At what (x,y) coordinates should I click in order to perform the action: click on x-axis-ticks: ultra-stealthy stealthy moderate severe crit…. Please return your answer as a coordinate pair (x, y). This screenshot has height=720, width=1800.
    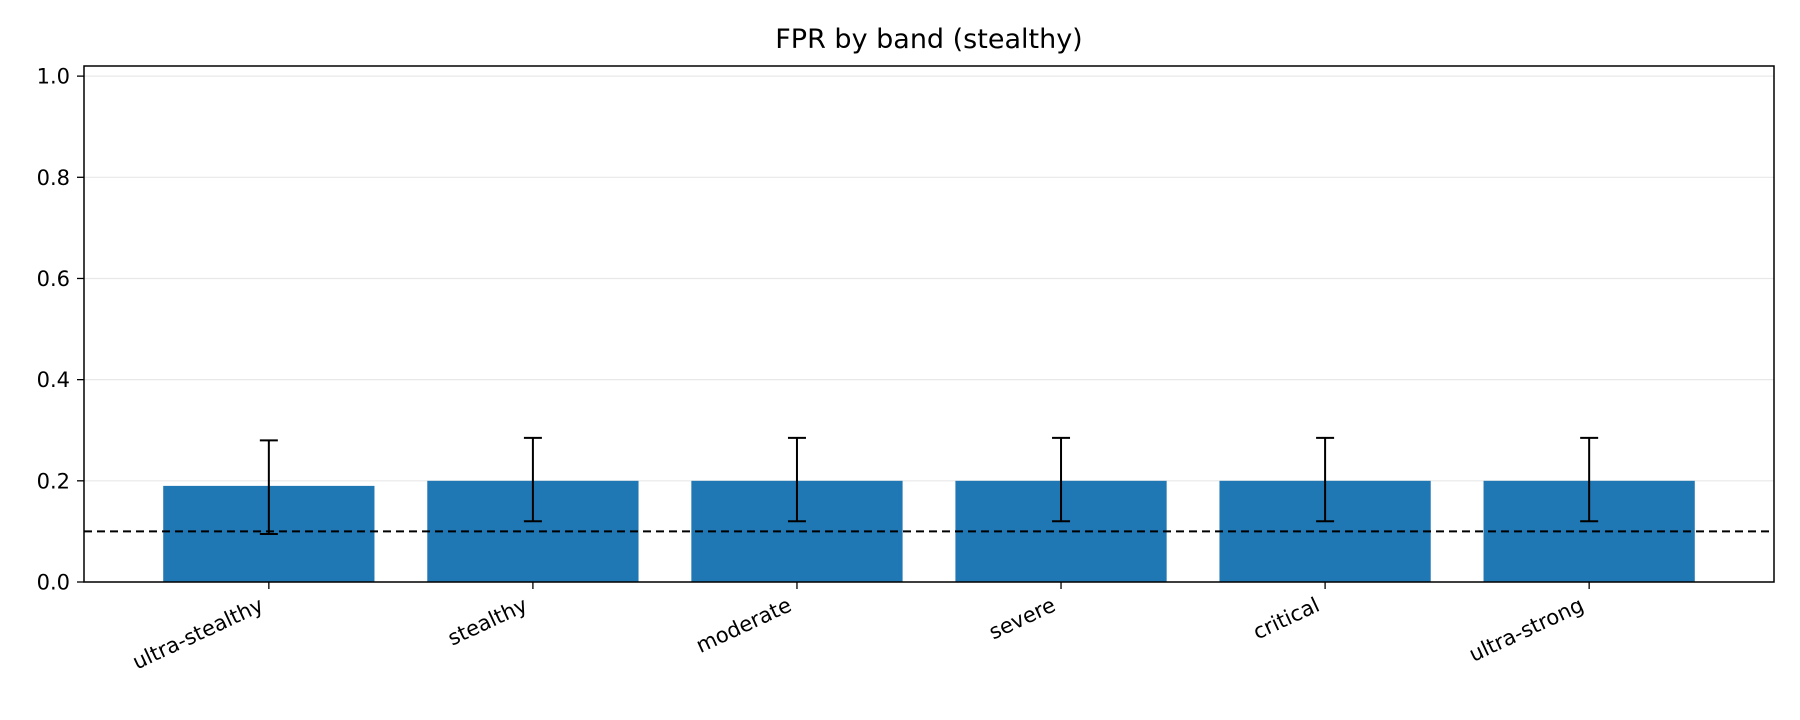
    Looking at the image, I should click on (859, 628).